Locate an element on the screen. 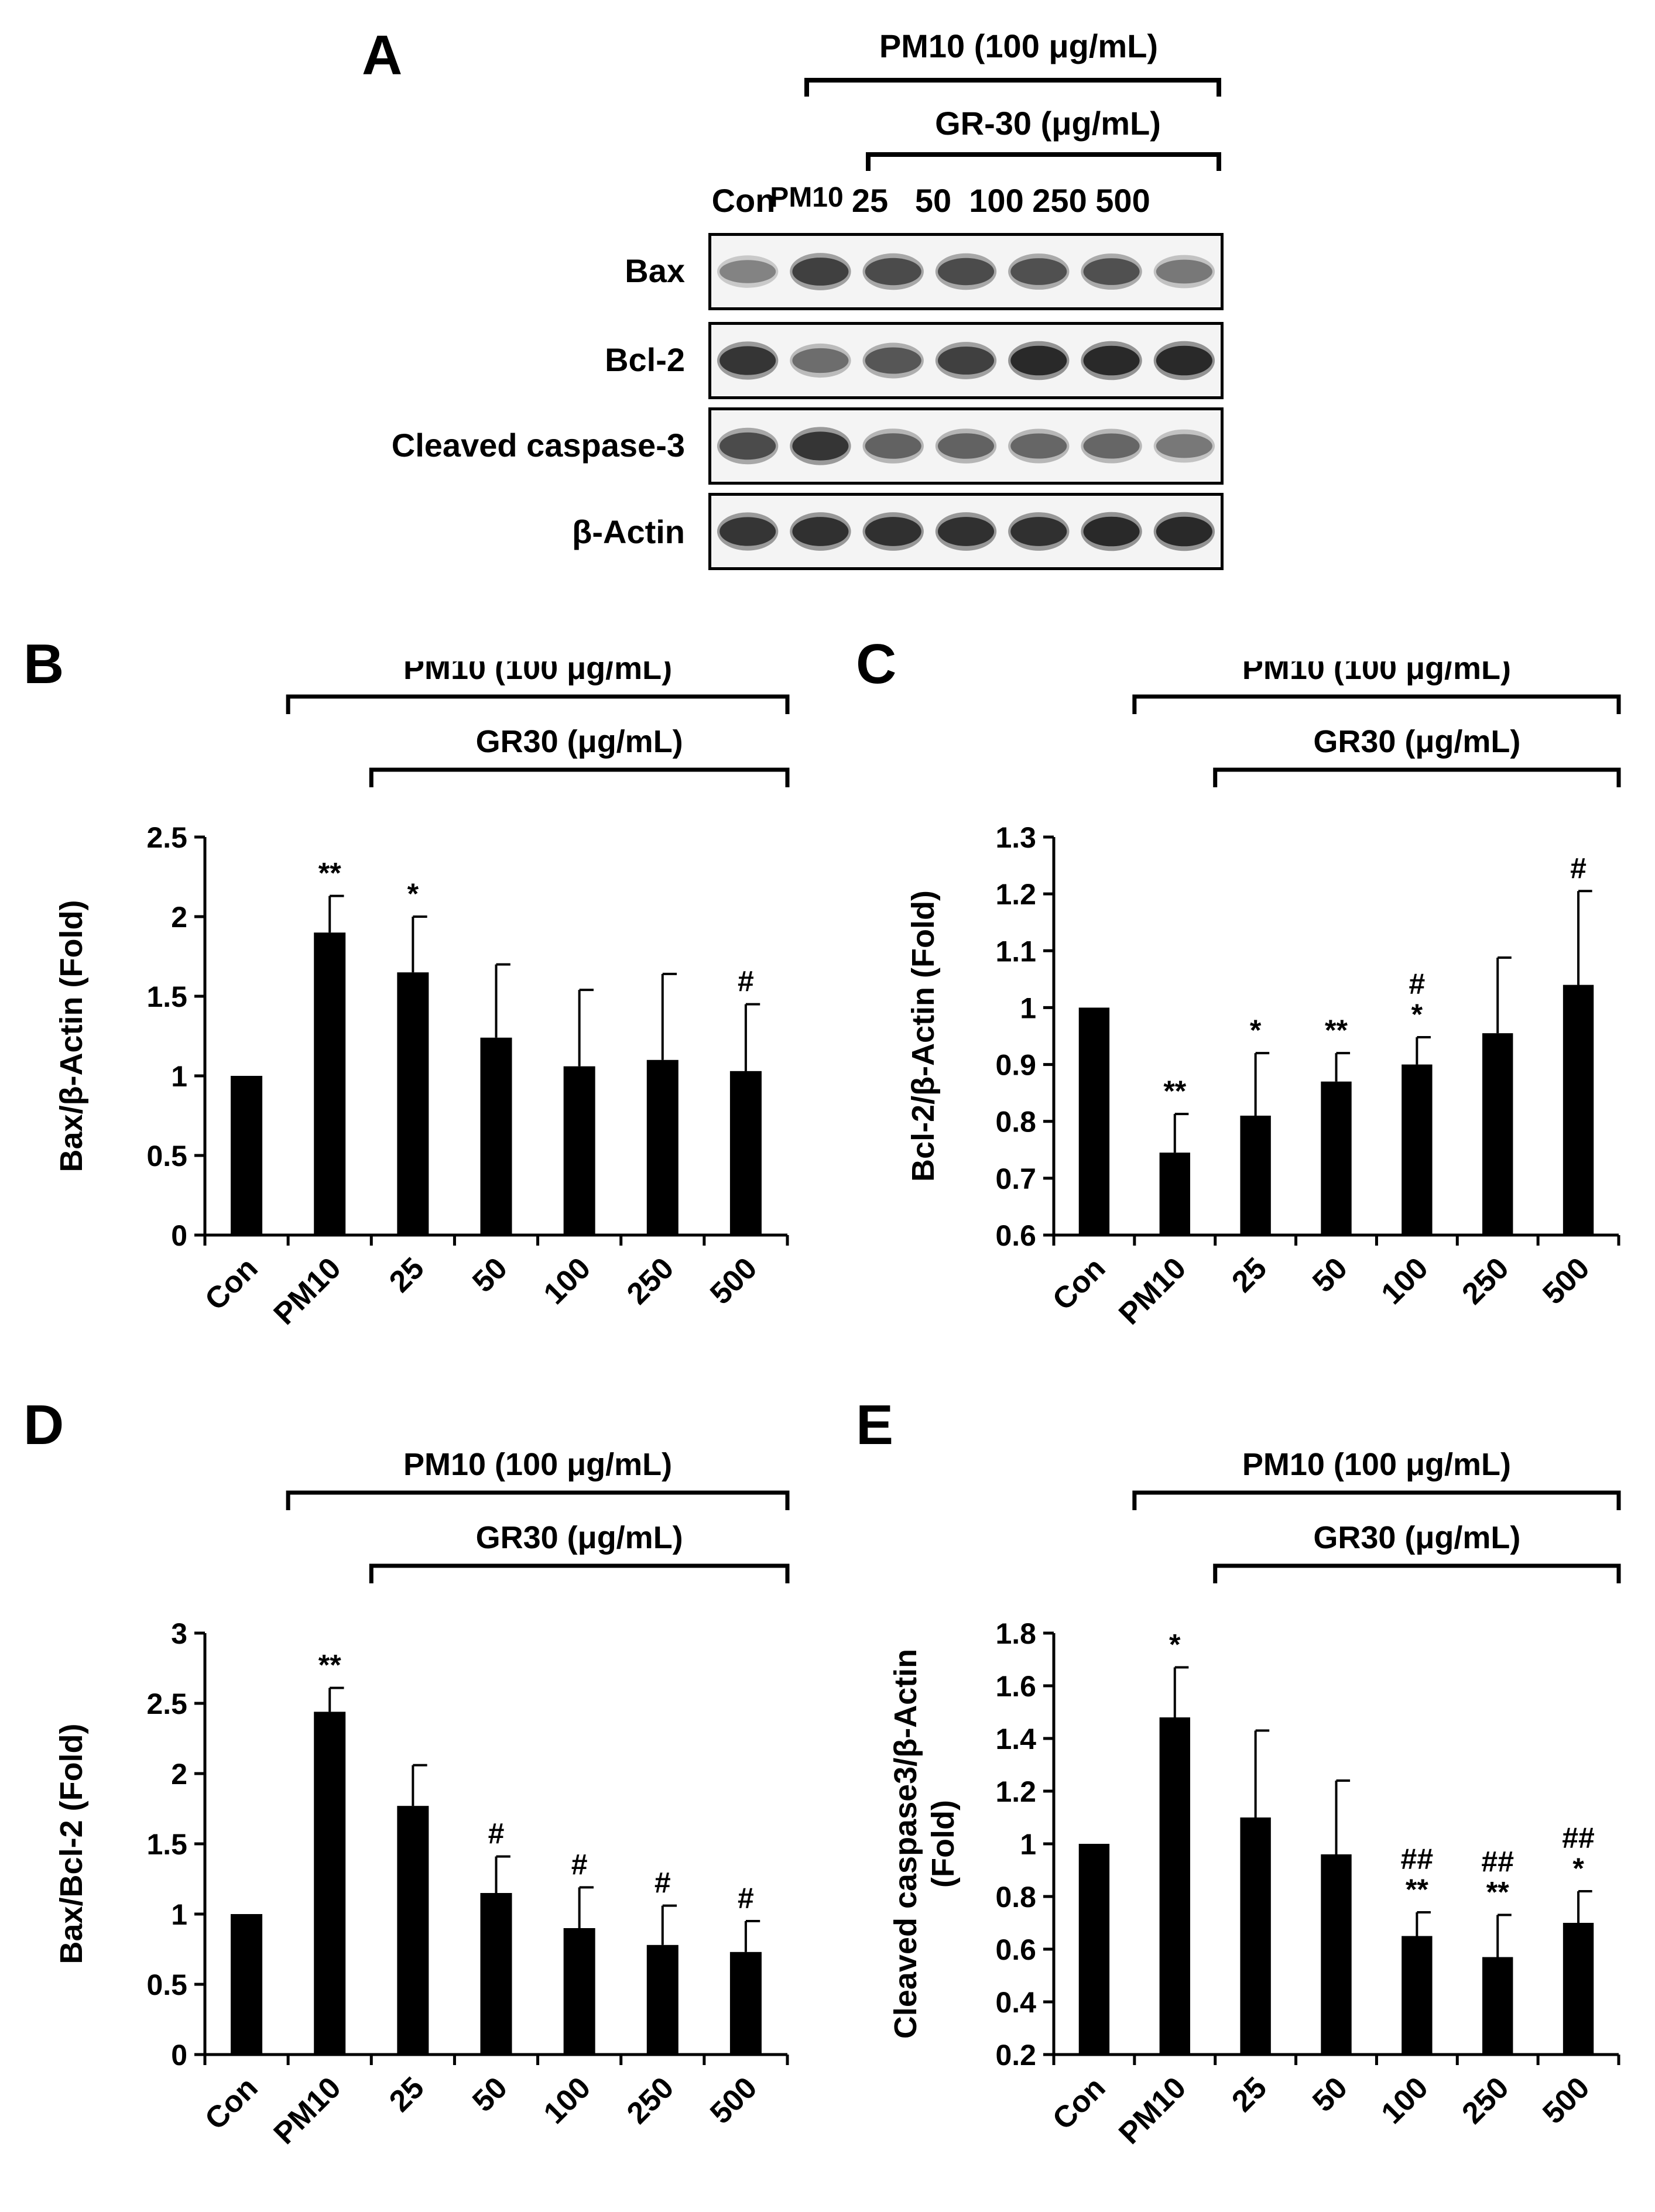 This screenshot has height=2212, width=1655. y-axis-title: Bax/Bcl-2 (Fold) is located at coordinates (71, 1843).